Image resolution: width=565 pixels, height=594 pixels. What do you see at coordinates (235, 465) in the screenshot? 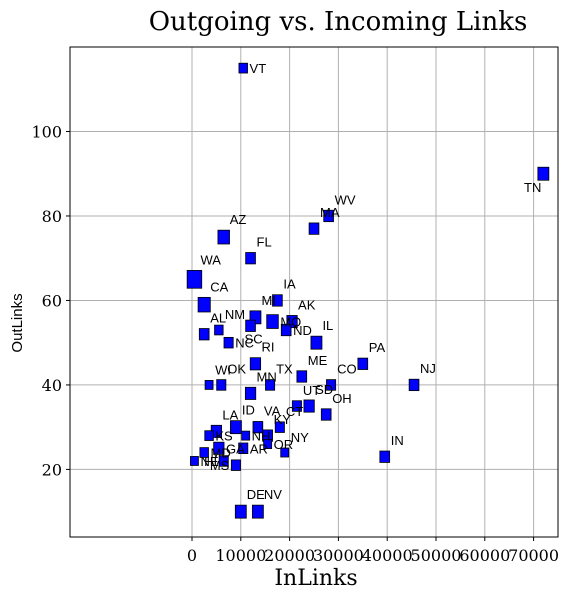
I see `data-point-ms` at bounding box center [235, 465].